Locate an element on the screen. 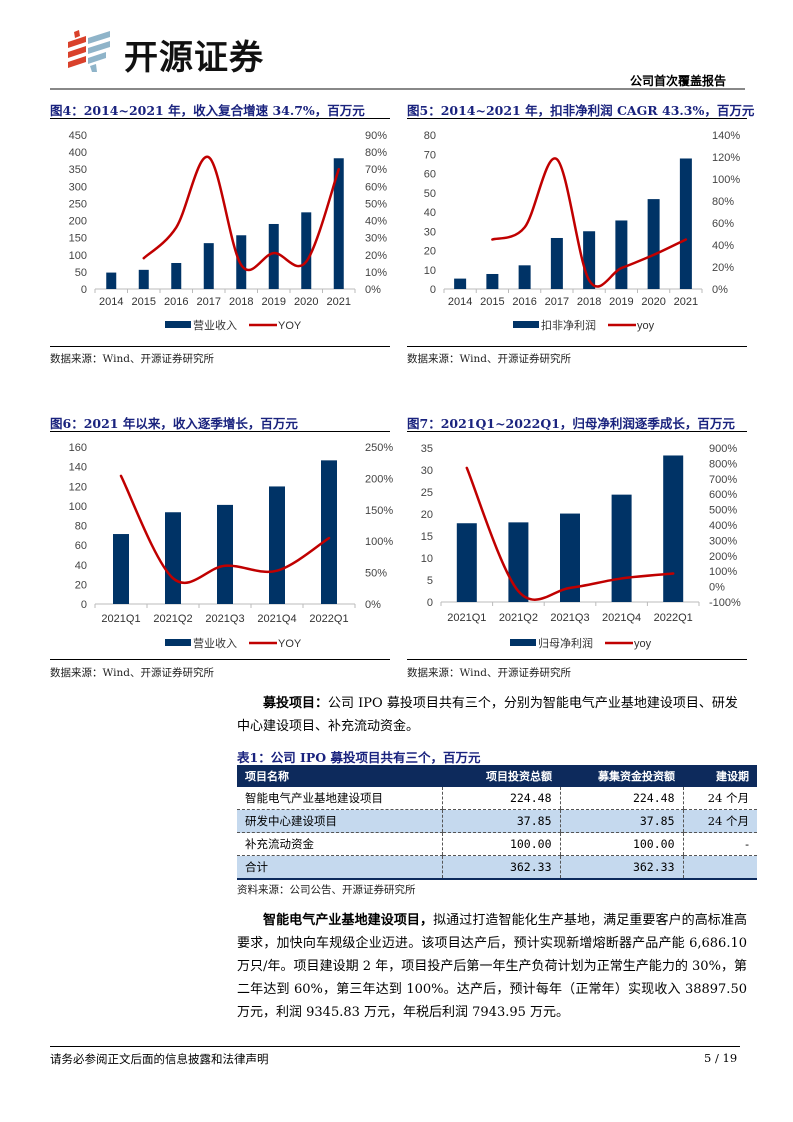 The height and width of the screenshot is (1122, 793). y-tick-right: 60% is located at coordinates (723, 224).